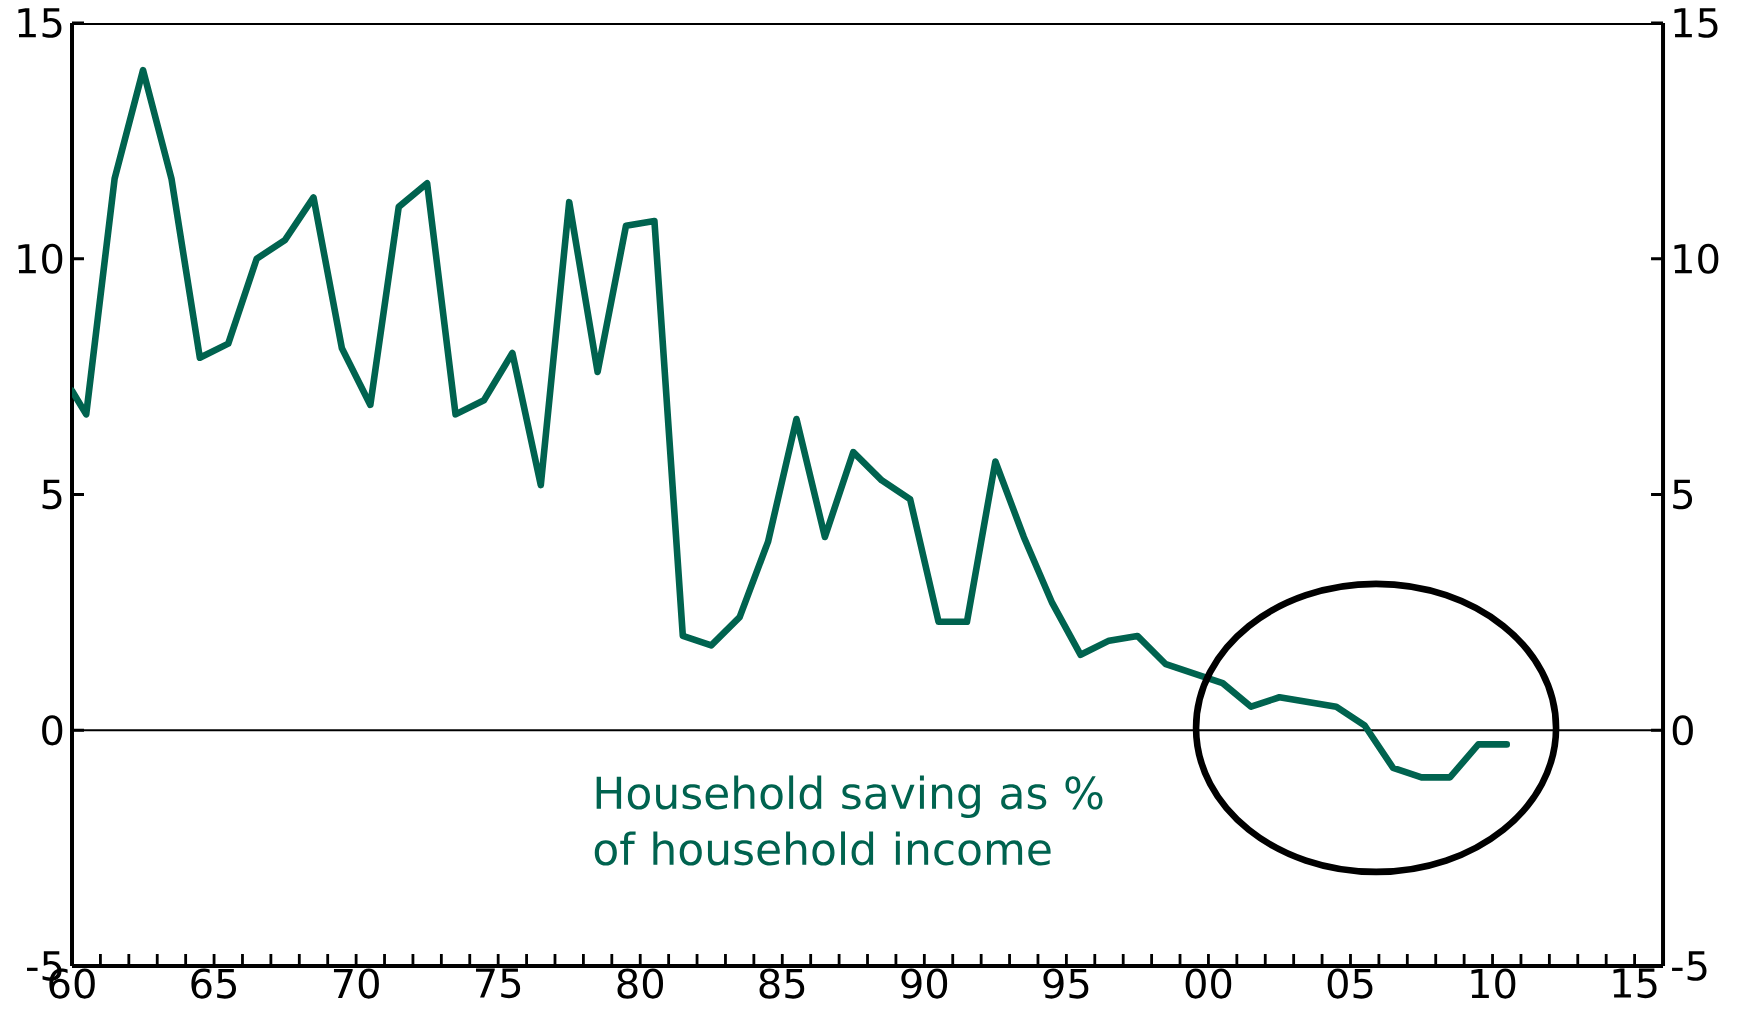 The height and width of the screenshot is (1014, 1738). Describe the element at coordinates (1493, 983) in the screenshot. I see `x-tick-label: 10` at that location.